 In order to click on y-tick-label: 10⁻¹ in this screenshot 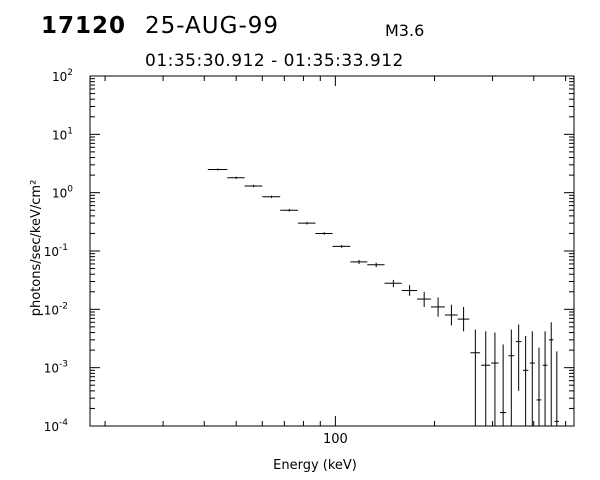, I will do `click(56, 251)`.